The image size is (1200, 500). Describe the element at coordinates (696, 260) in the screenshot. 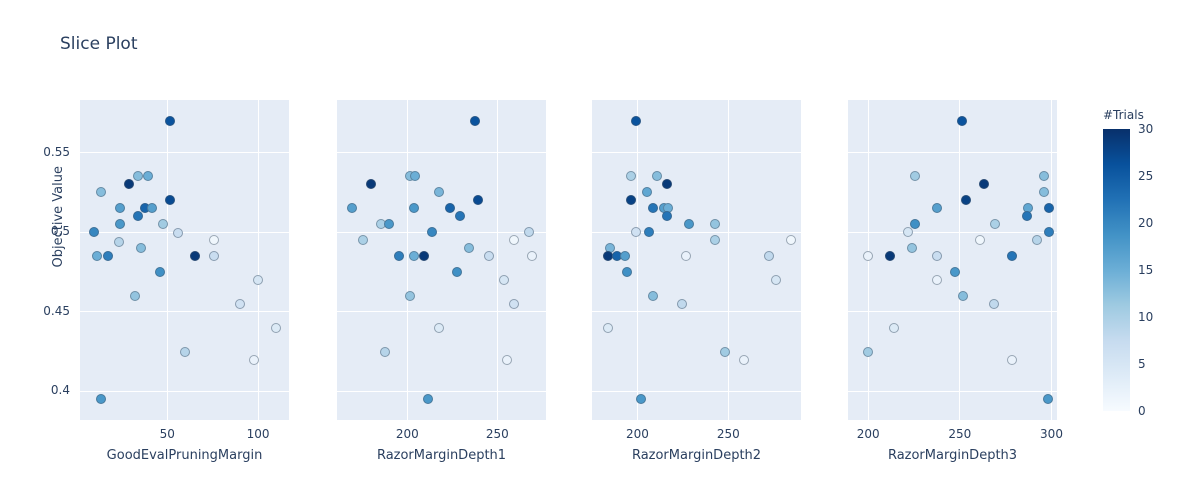

I see `subplot-razormargindepth2` at that location.